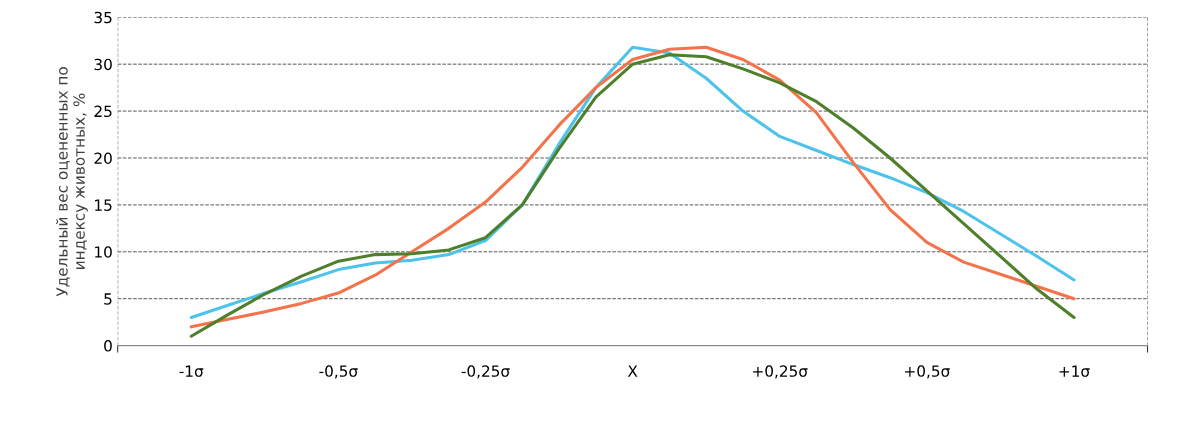  What do you see at coordinates (103, 205) in the screenshot?
I see `y-tick-label: 15` at bounding box center [103, 205].